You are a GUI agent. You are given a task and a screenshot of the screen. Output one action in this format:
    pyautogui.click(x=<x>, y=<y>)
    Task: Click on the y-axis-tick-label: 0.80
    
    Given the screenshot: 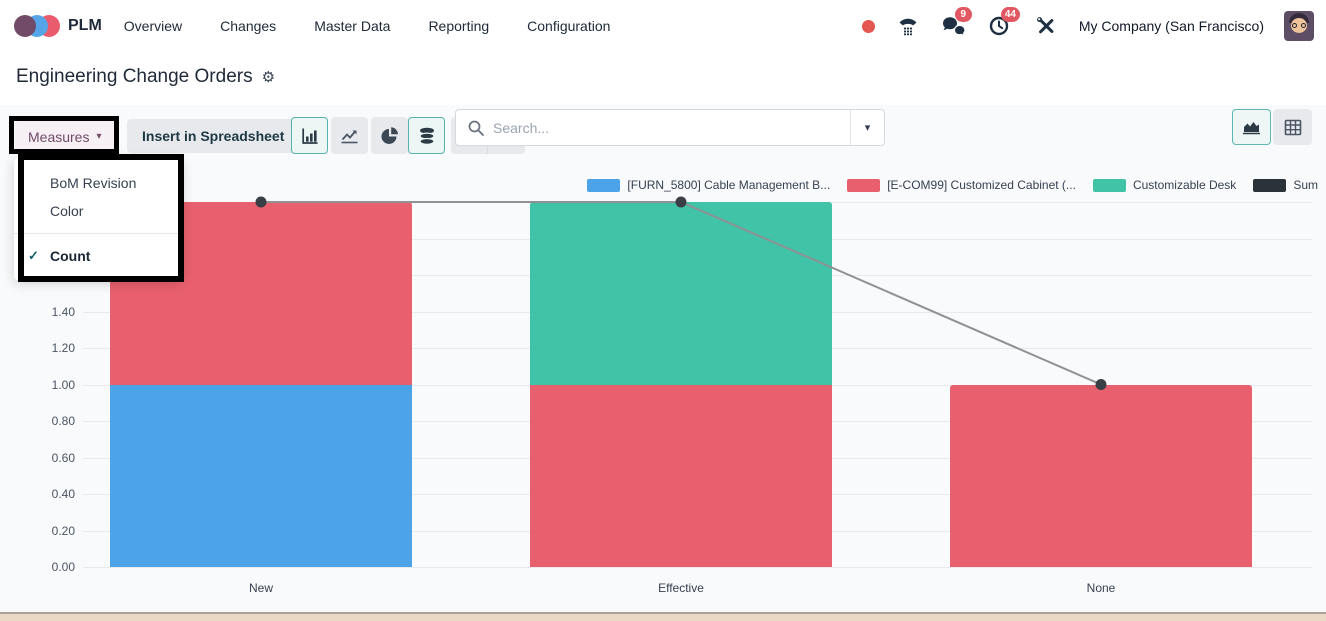 What is the action you would take?
    pyautogui.click(x=63, y=421)
    